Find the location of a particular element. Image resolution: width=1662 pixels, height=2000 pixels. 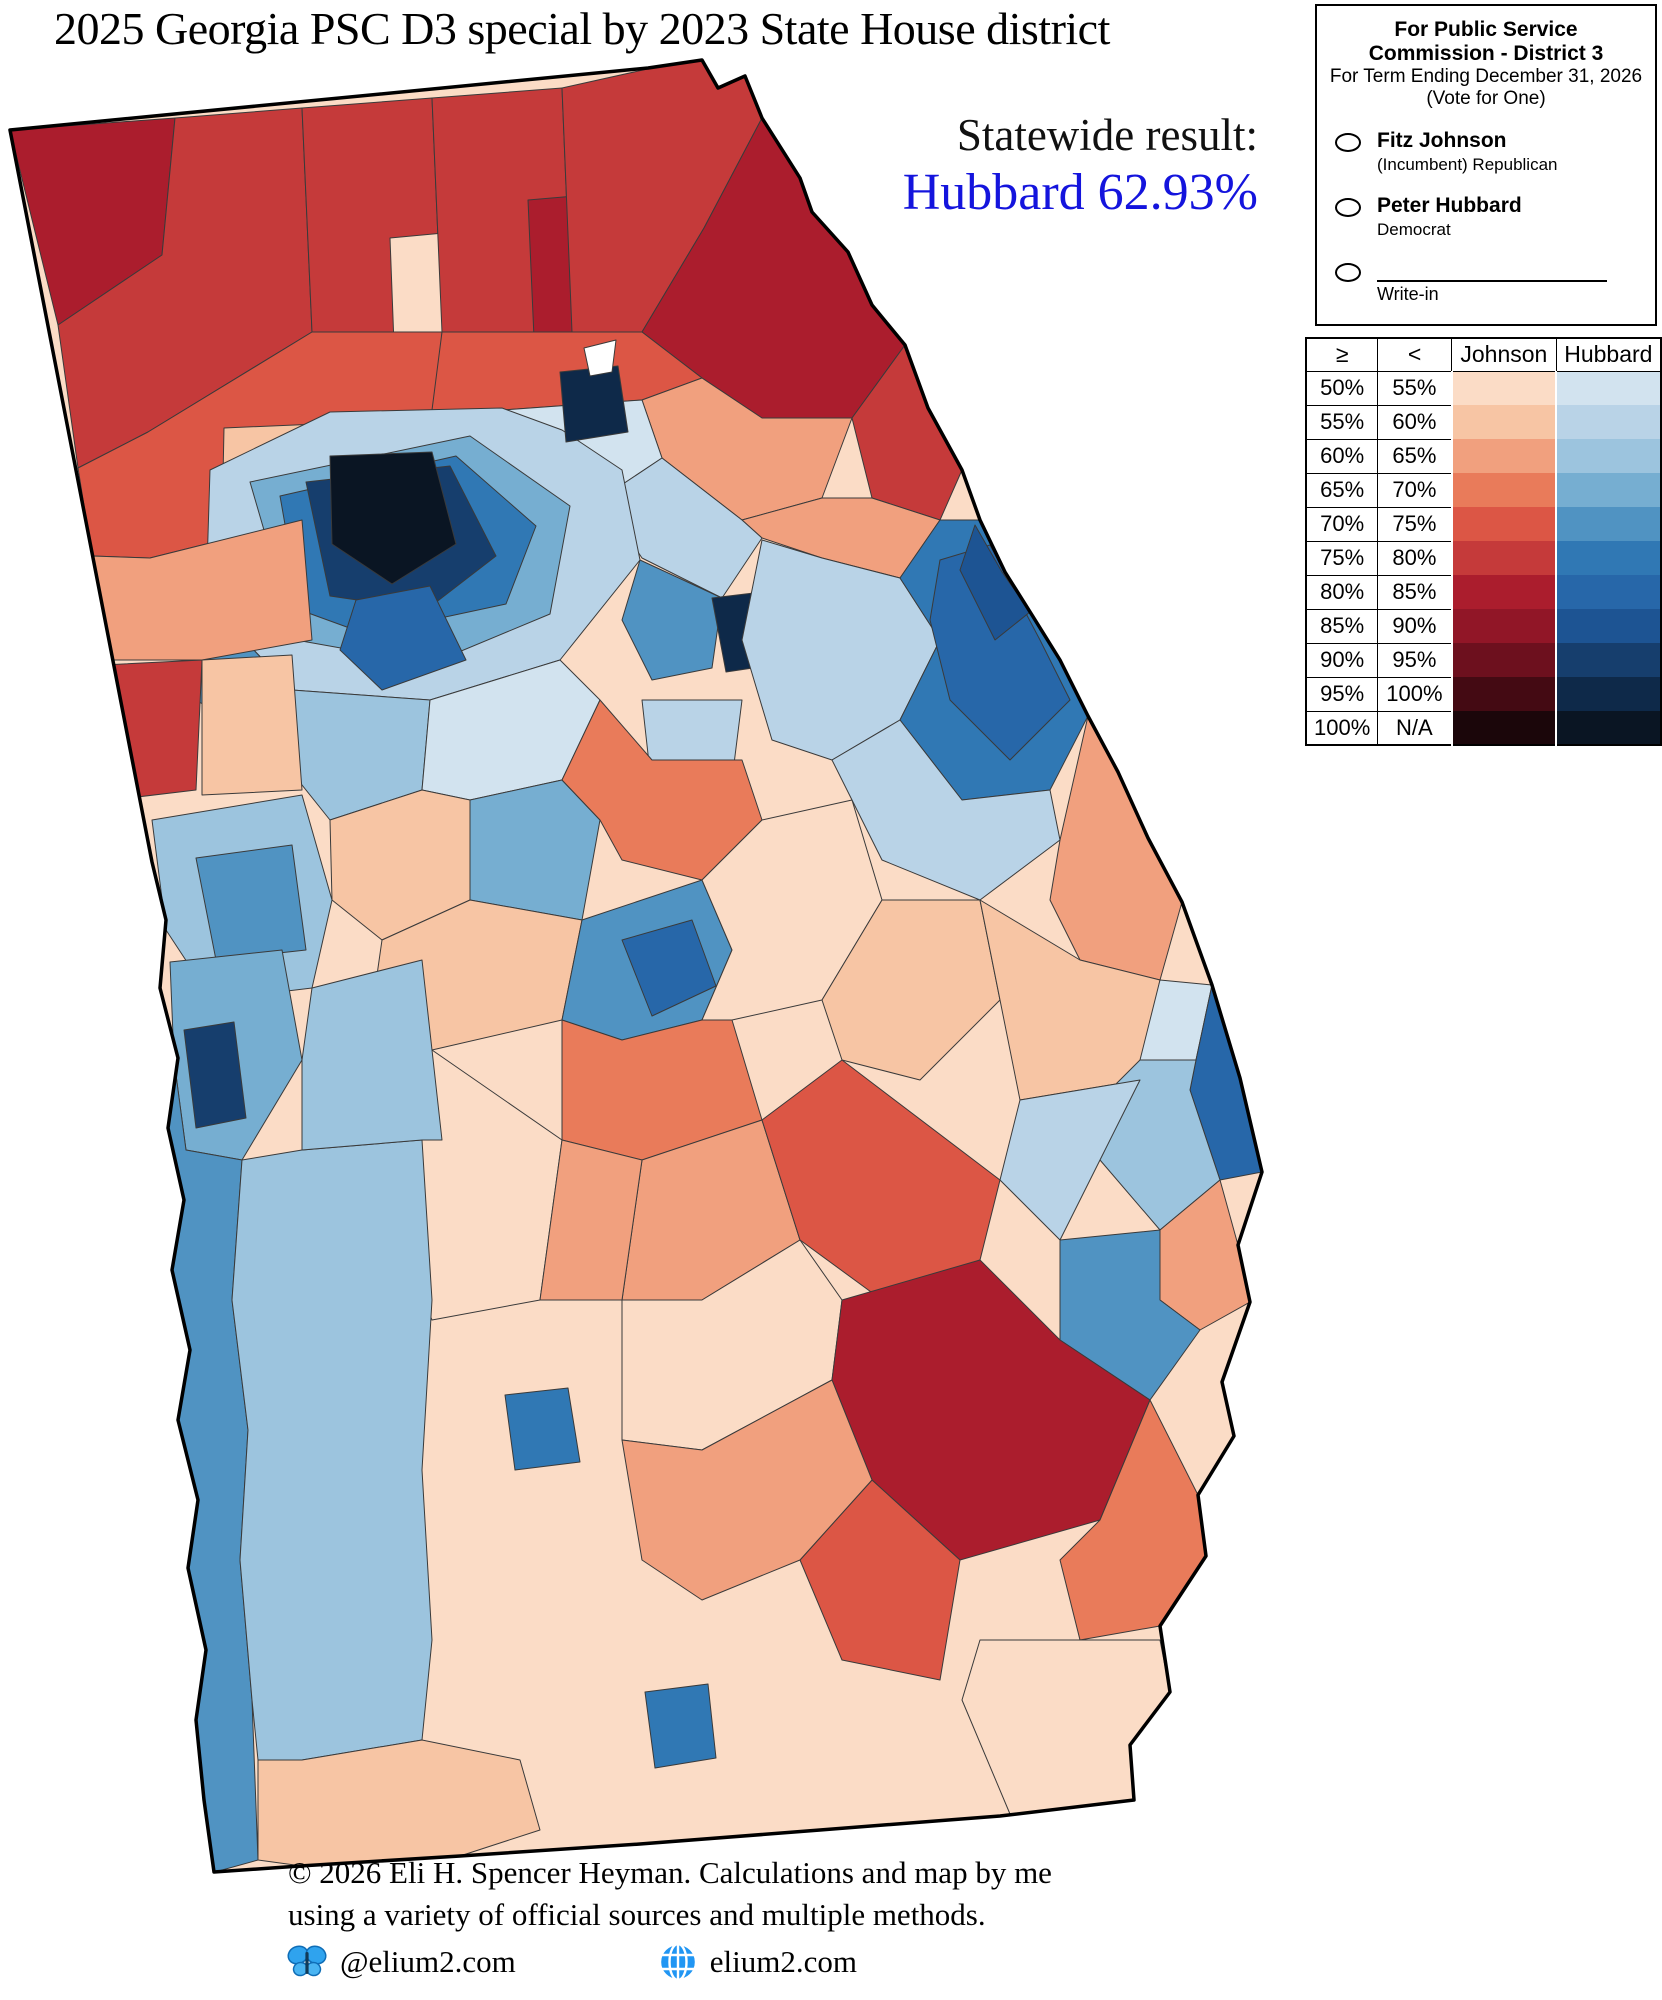

ballot-vote-for-one: (Vote for One) is located at coordinates (1486, 99).